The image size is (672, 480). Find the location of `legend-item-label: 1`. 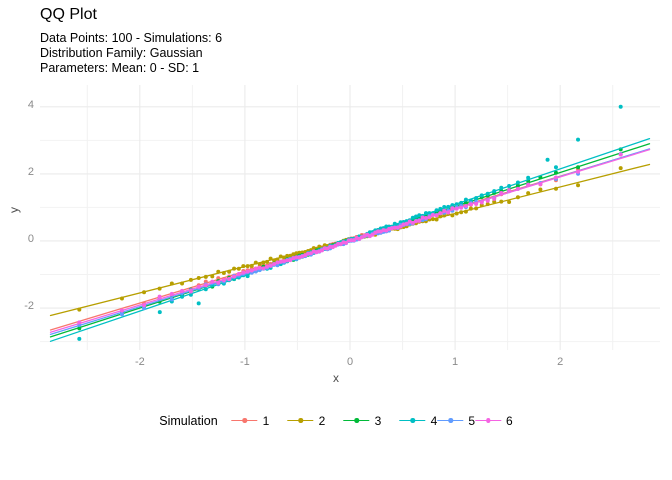

legend-item-label: 1 is located at coordinates (266, 421).